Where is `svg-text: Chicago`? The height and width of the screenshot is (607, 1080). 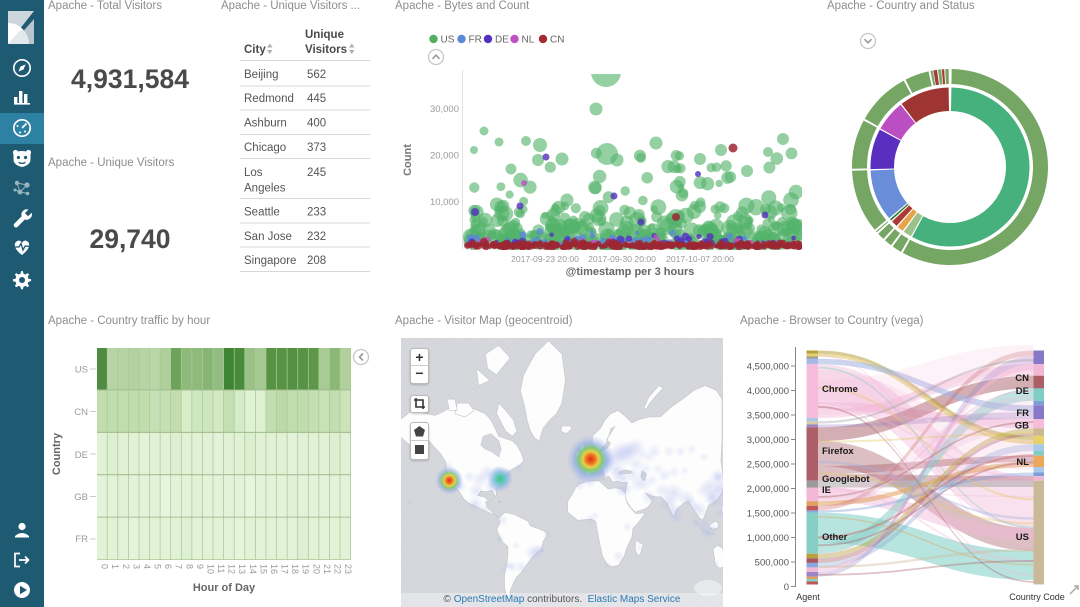 svg-text: Chicago is located at coordinates (265, 148).